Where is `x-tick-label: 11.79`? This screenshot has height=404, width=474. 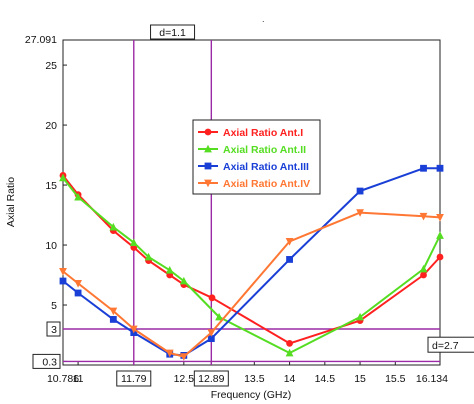
x-tick-label: 11.79 is located at coordinates (134, 379).